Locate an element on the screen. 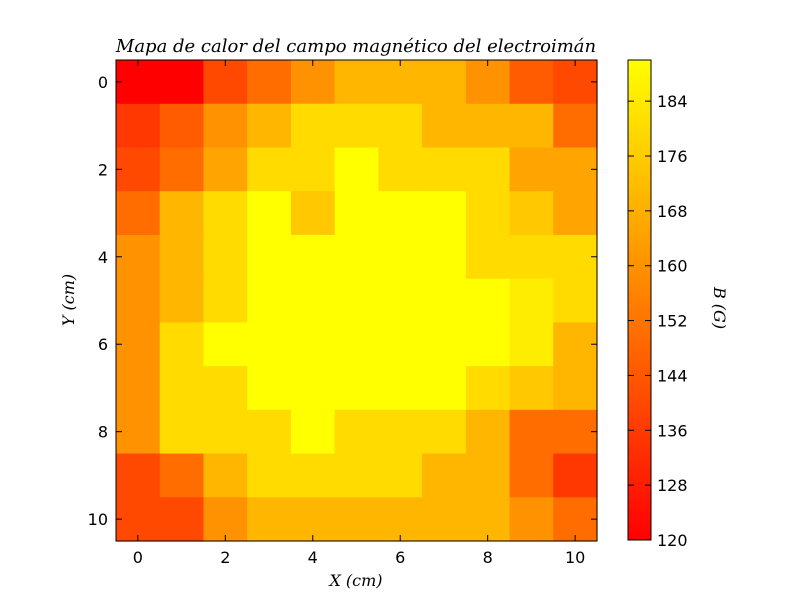 This screenshot has width=800, height=600. x-tick-label: 10 is located at coordinates (575, 557).